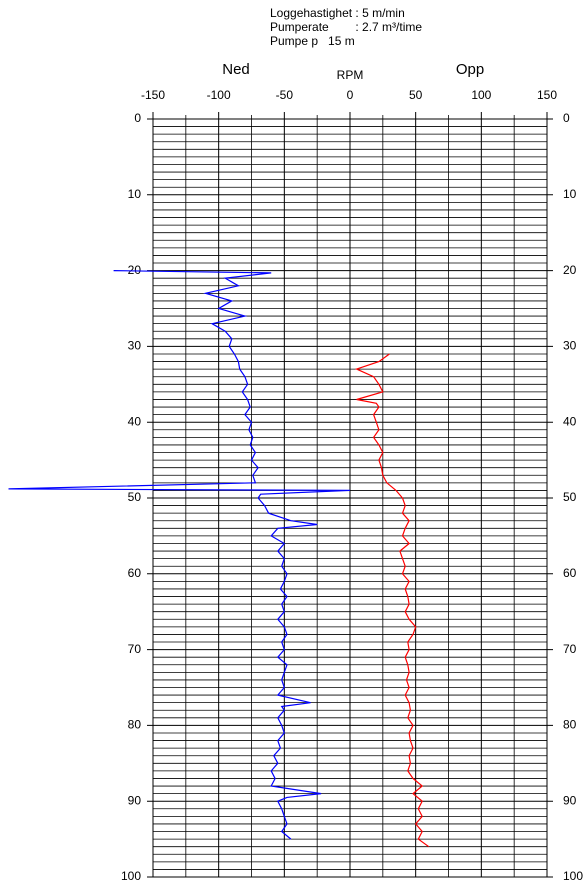  Describe the element at coordinates (547, 95) in the screenshot. I see `x-tick-label: 150` at that location.